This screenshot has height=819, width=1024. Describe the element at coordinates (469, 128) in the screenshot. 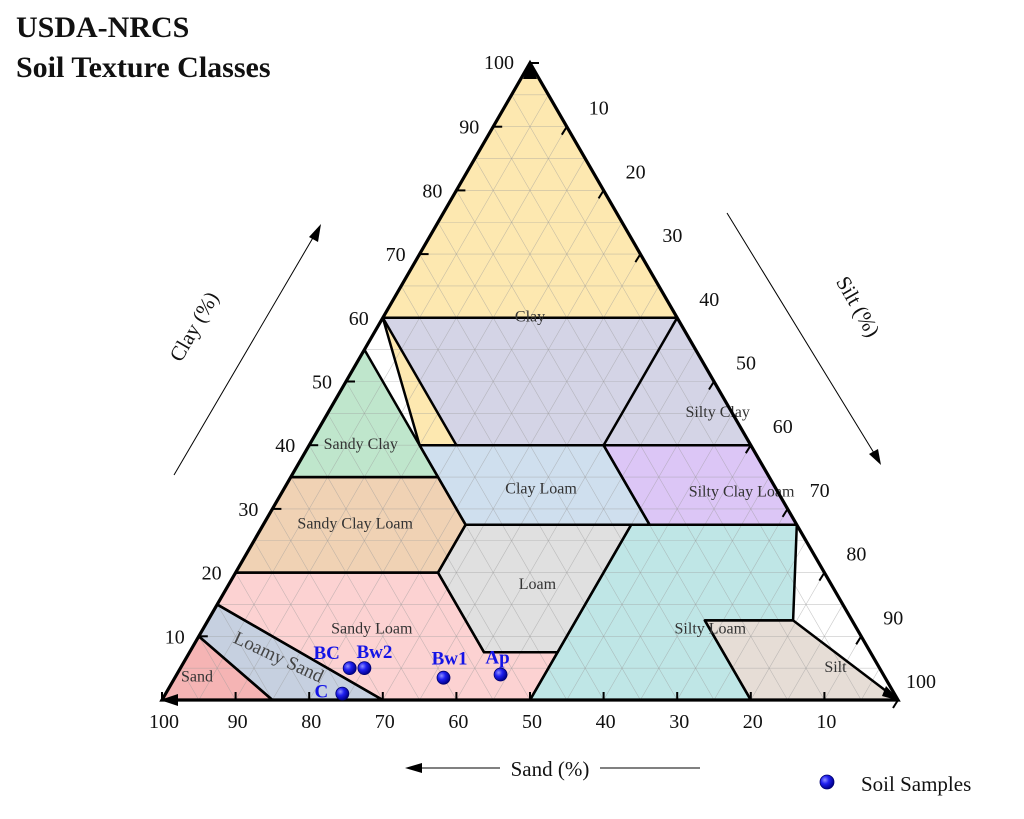

I see `clay-tick-label-90: 90` at that location.